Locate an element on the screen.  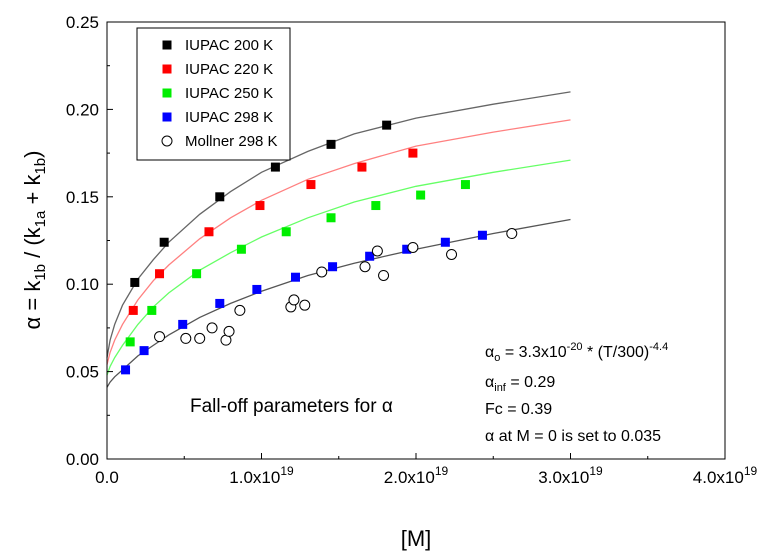
y-tick-label: 0.25 is located at coordinates (82, 22).